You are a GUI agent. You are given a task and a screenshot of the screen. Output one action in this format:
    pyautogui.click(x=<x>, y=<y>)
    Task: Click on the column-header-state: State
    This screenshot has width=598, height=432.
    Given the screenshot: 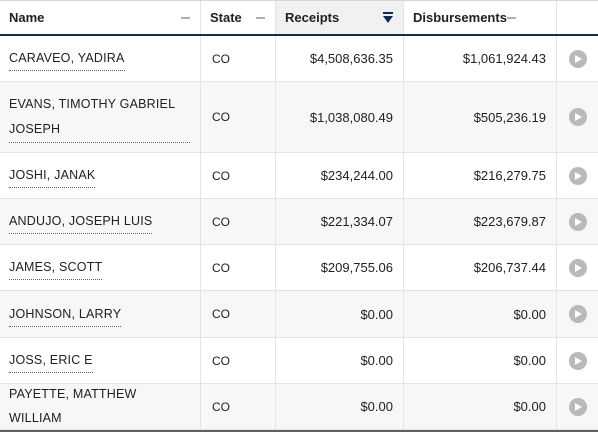 What is the action you would take?
    pyautogui.click(x=238, y=17)
    